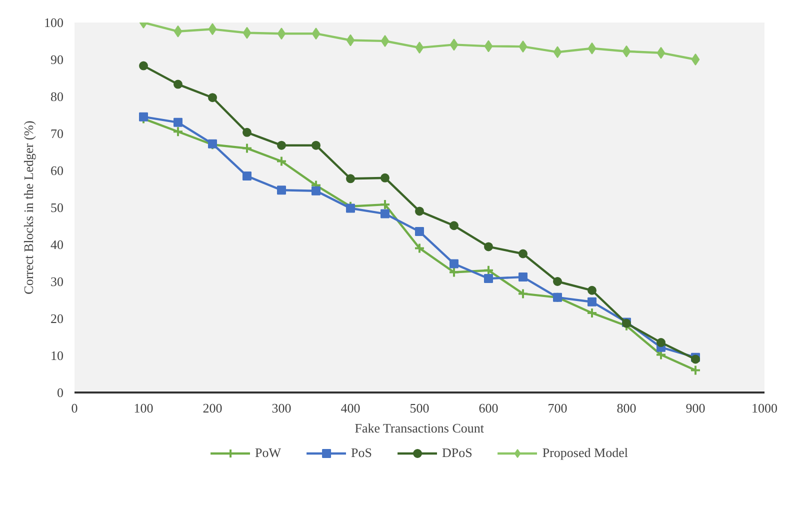  I want to click on x-tick-label: 1000, so click(765, 408).